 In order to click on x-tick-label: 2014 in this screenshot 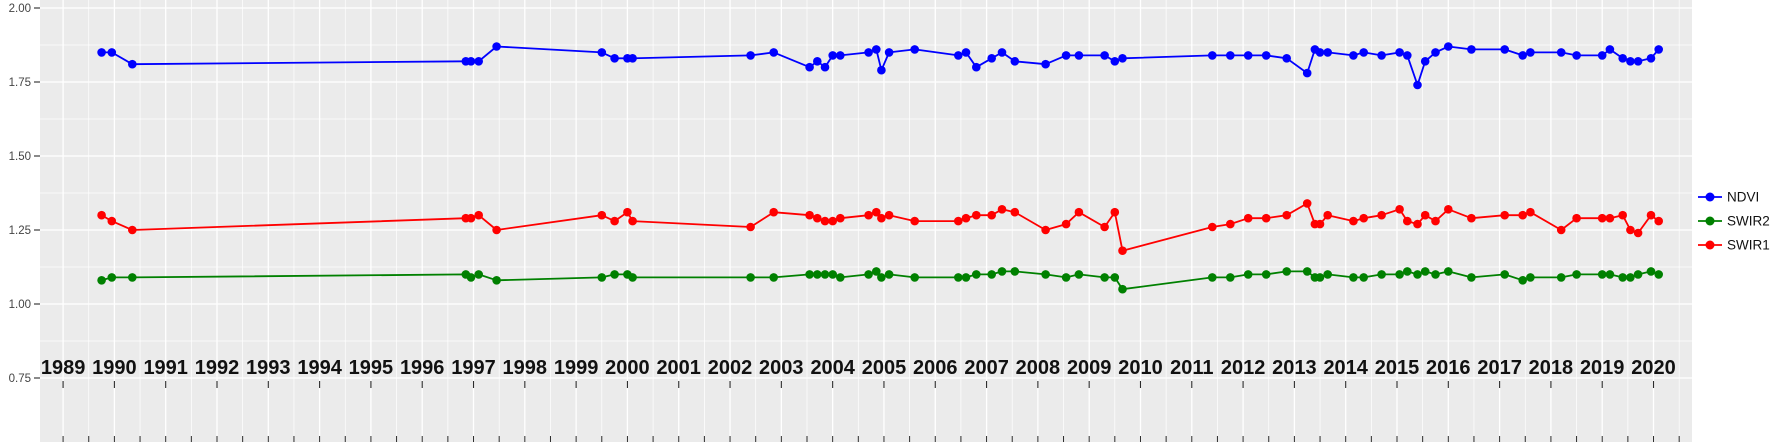, I will do `click(1345, 368)`.